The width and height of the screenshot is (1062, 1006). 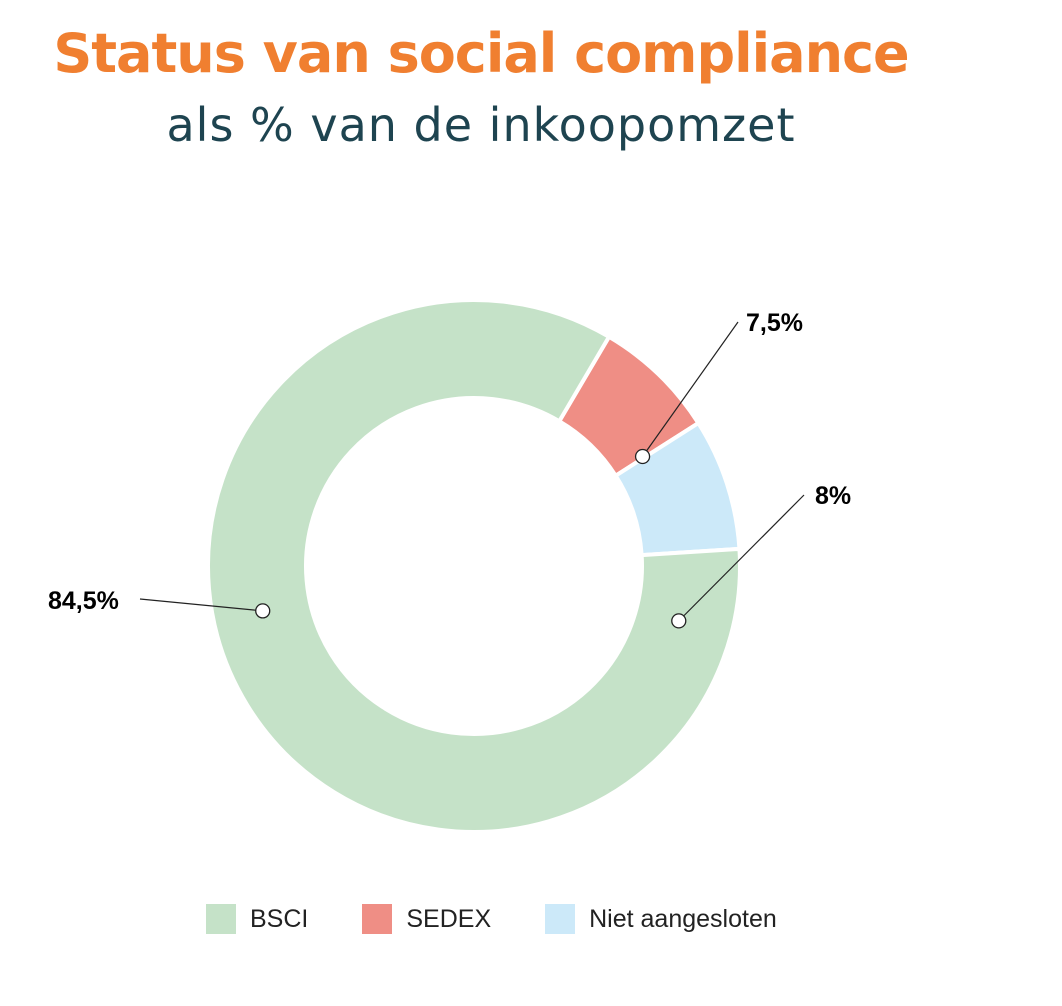 I want to click on marker-dot-sedex, so click(x=642, y=456).